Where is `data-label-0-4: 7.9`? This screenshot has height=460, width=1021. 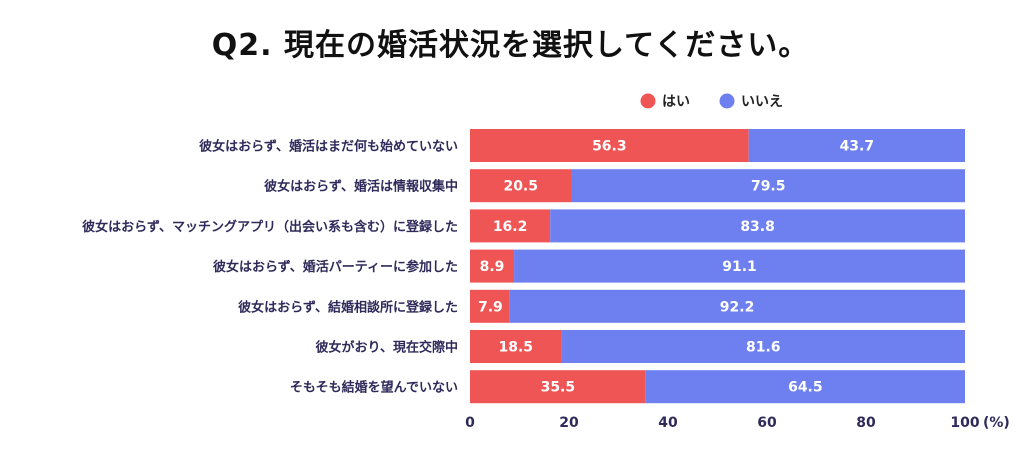
data-label-0-4: 7.9 is located at coordinates (490, 307).